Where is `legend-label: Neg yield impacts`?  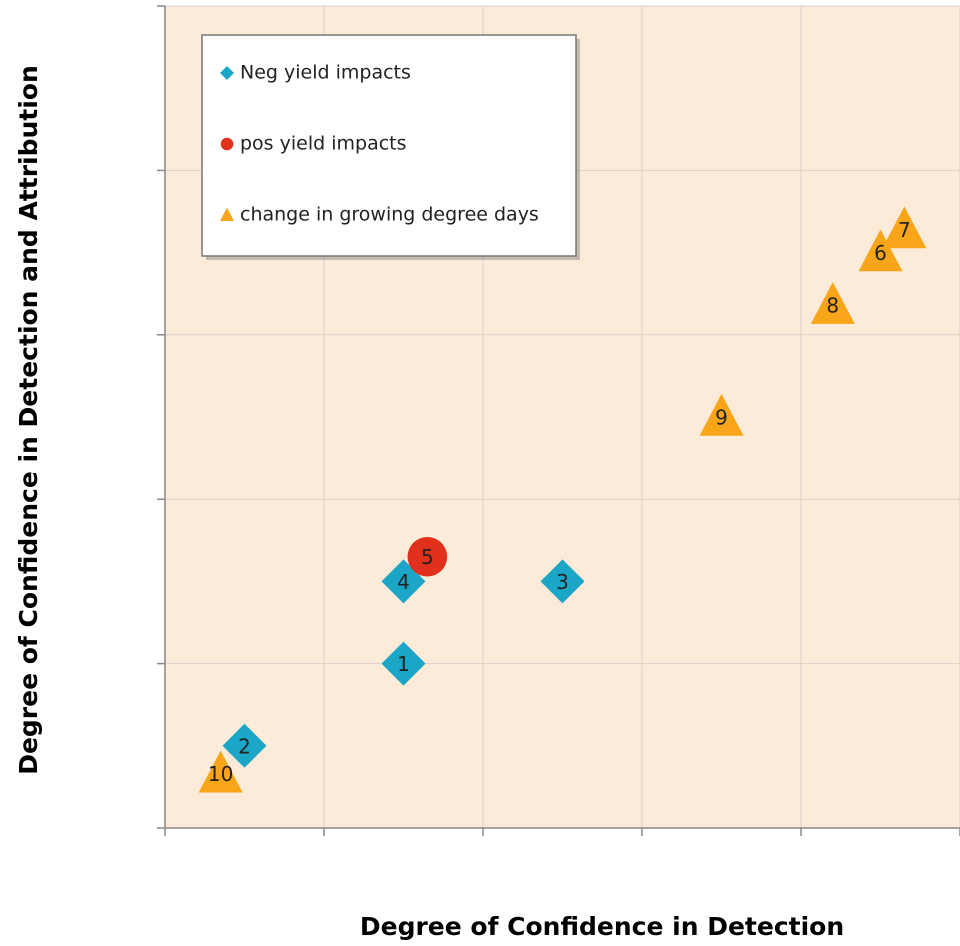 legend-label: Neg yield impacts is located at coordinates (325, 73).